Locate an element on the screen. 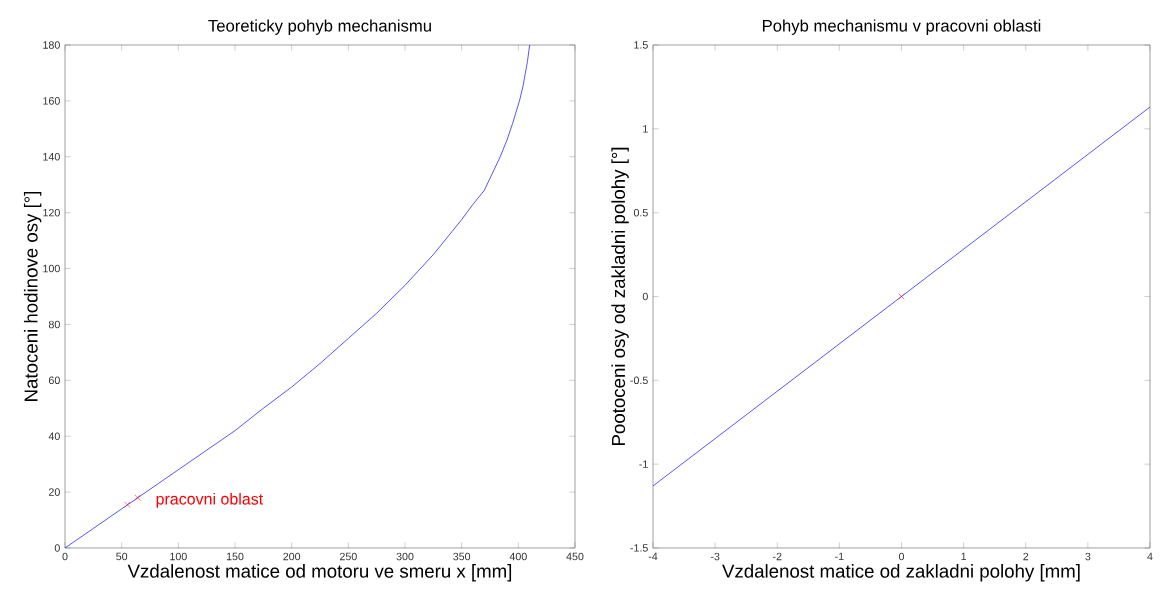 This screenshot has width=1171, height=595. x-tick-label: 100 is located at coordinates (178, 556).